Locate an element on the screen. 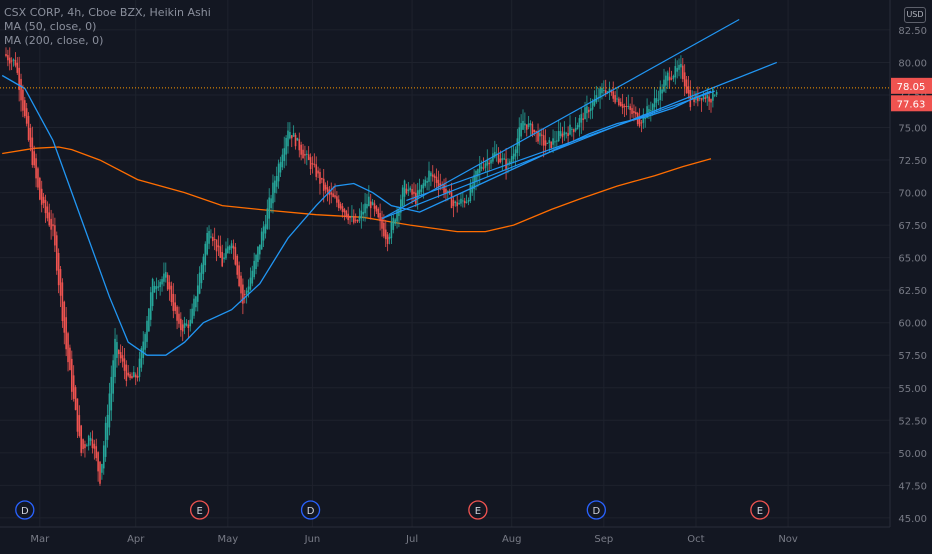 The image size is (932, 554). currency-button: USD is located at coordinates (915, 15).